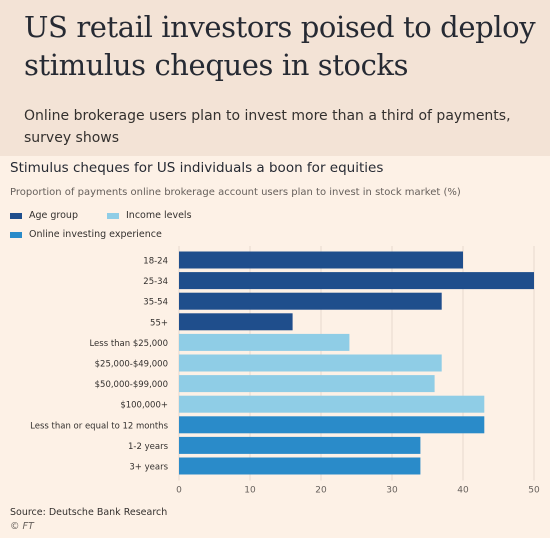 Image resolution: width=550 pixels, height=538 pixels. What do you see at coordinates (155, 262) in the screenshot?
I see `category-label: 18-24` at bounding box center [155, 262].